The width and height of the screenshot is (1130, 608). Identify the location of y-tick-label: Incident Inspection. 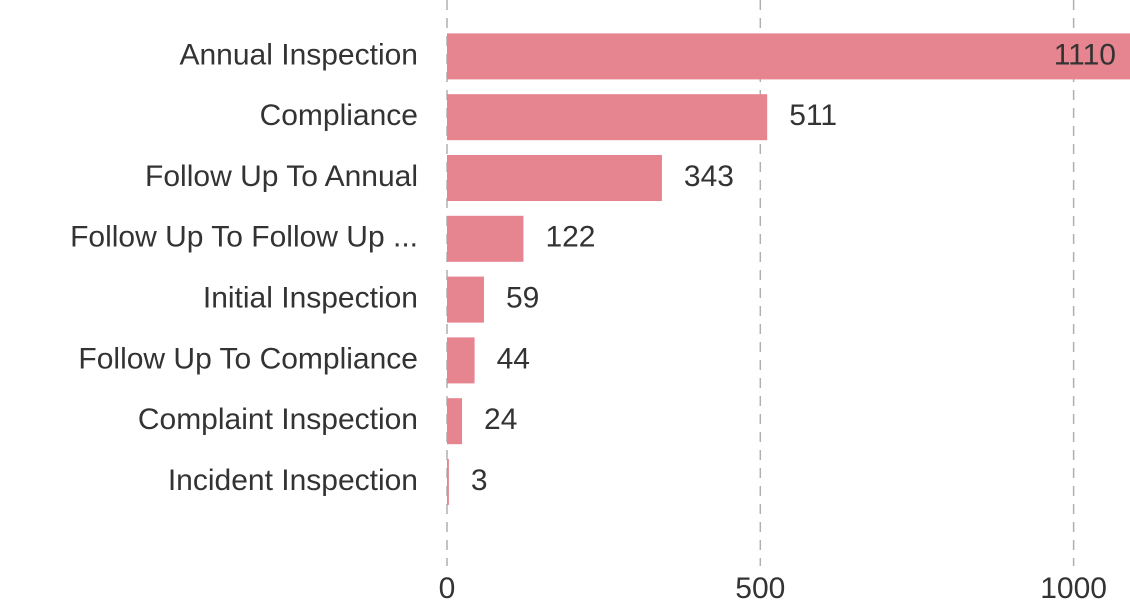
(293, 480).